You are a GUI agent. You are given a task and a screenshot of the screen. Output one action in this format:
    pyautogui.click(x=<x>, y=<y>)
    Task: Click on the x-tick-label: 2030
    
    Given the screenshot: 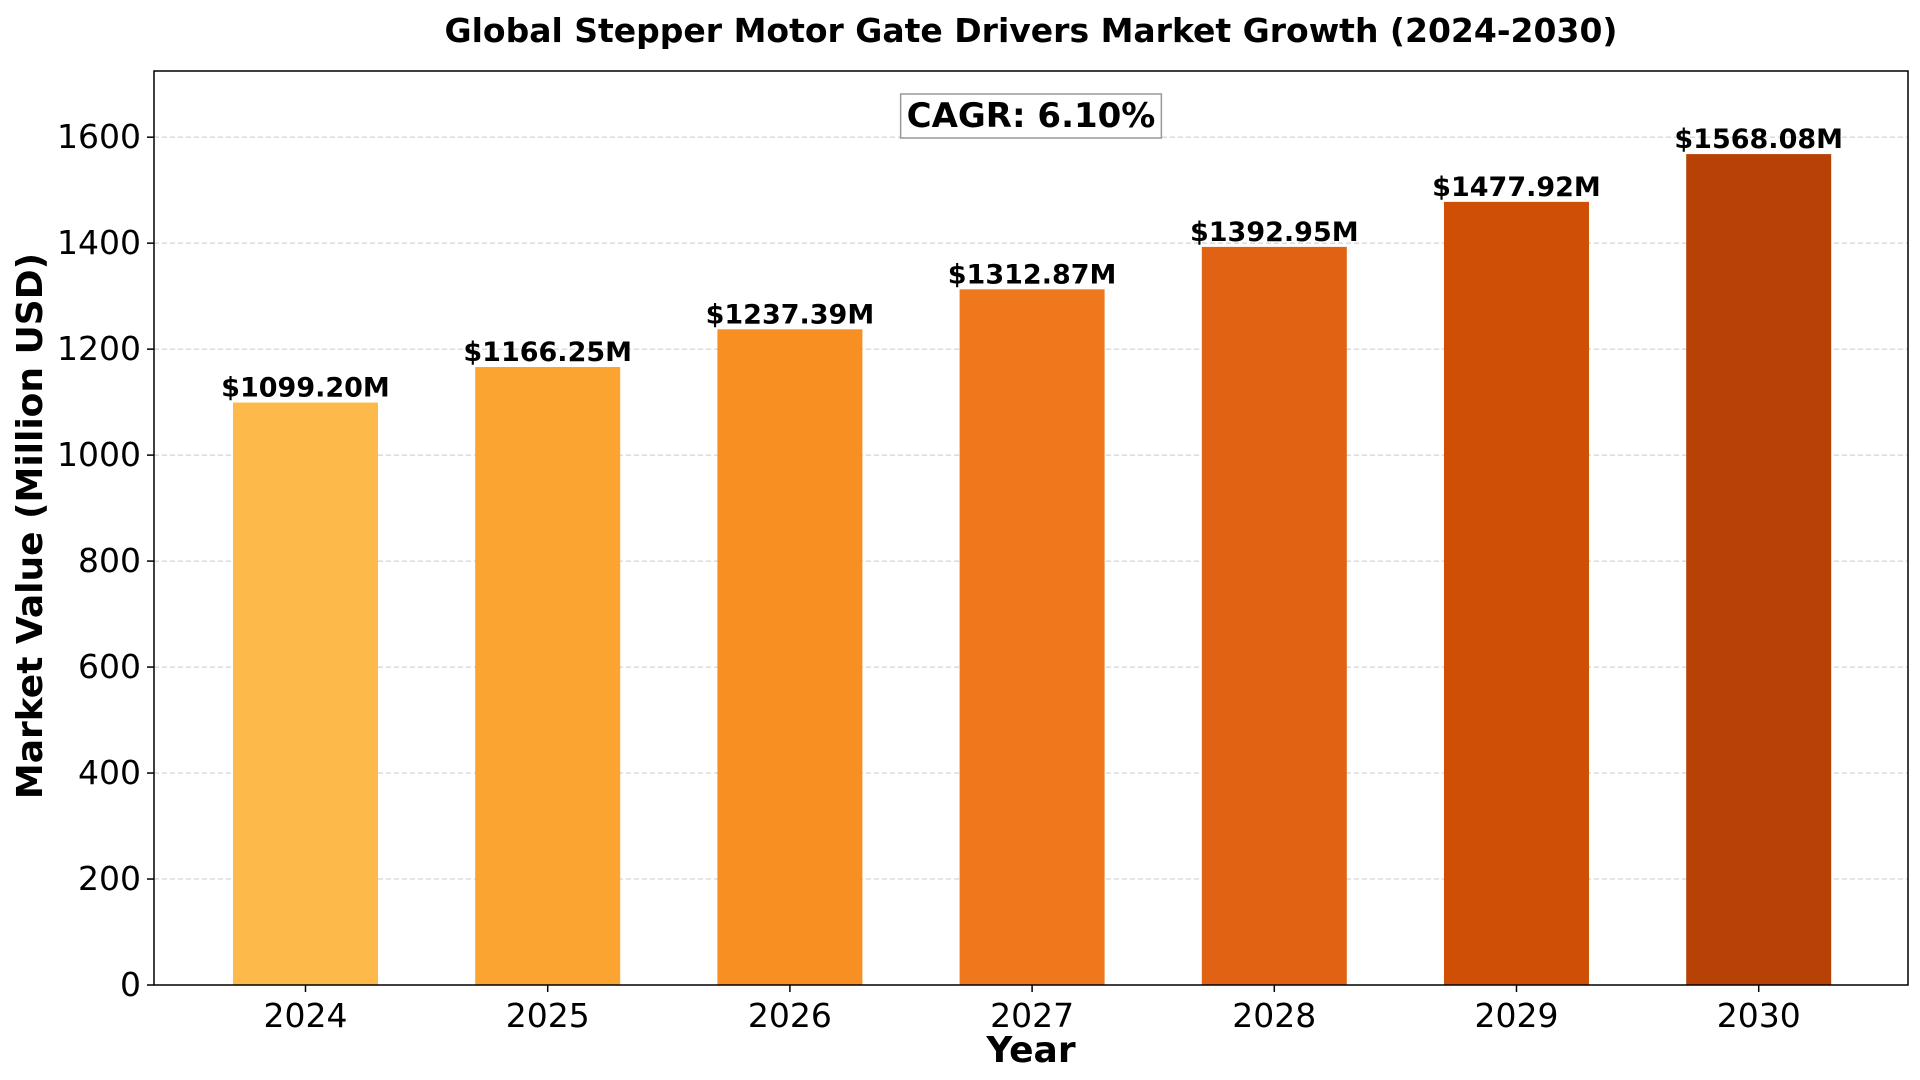 What is the action you would take?
    pyautogui.click(x=1759, y=1015)
    